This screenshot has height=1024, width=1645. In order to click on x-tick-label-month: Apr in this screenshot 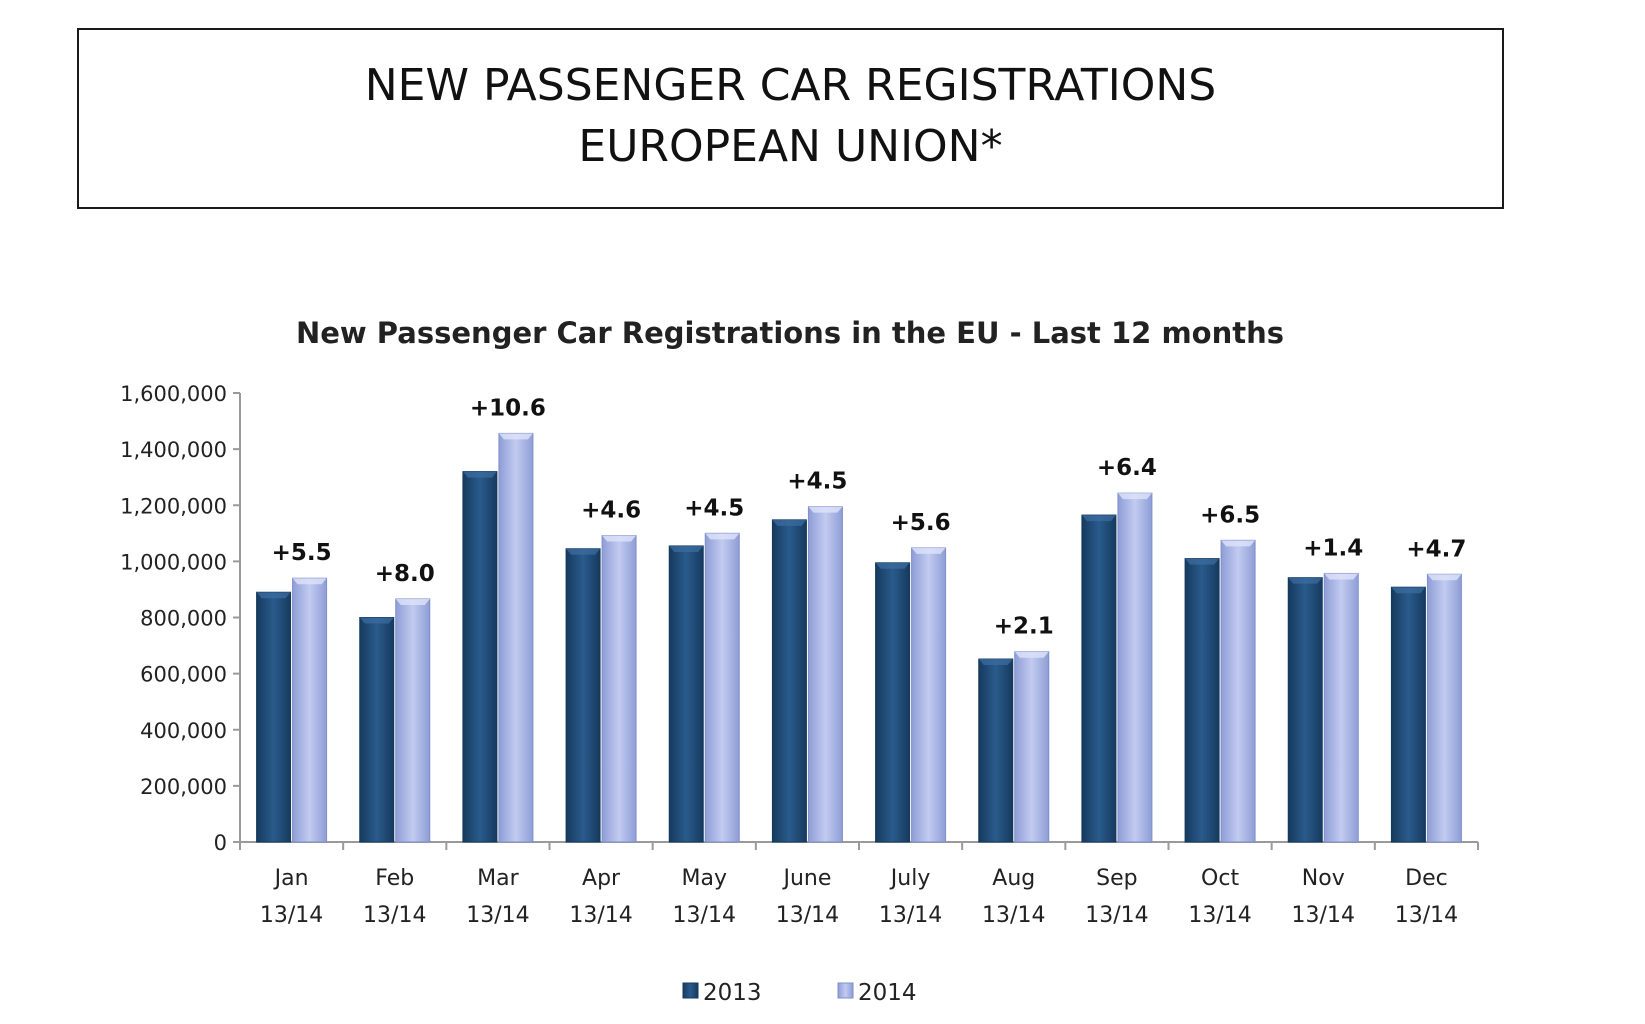, I will do `click(601, 878)`.